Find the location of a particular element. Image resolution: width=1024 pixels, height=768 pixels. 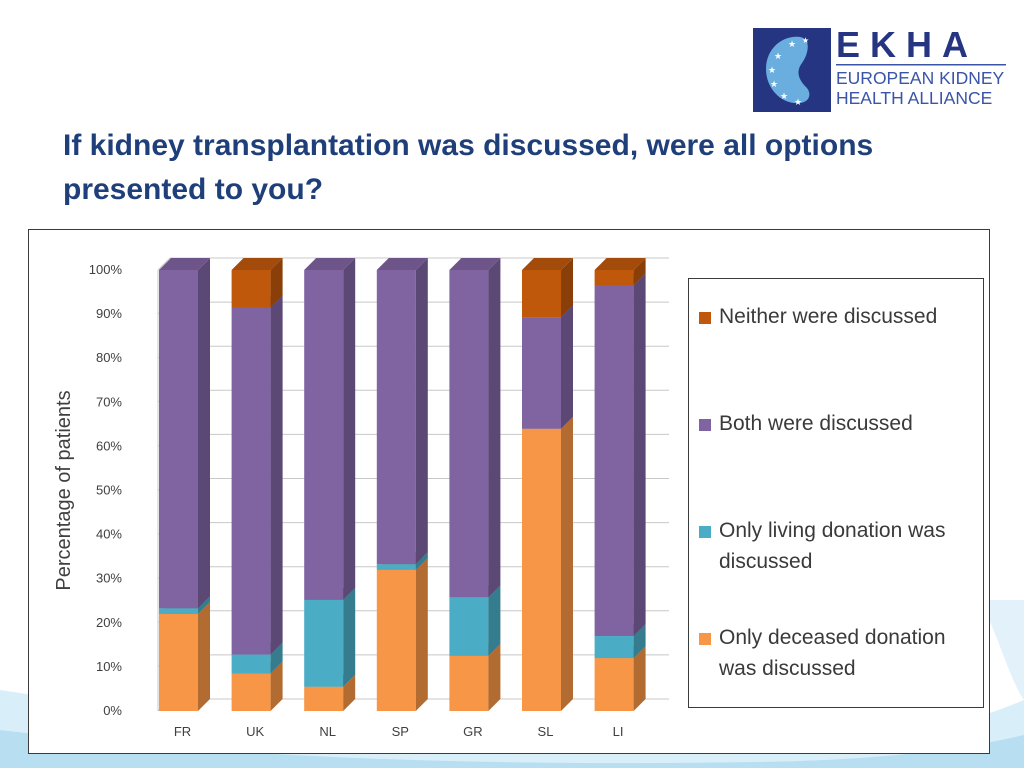

y-tick-label: 30% is located at coordinates (109, 578).